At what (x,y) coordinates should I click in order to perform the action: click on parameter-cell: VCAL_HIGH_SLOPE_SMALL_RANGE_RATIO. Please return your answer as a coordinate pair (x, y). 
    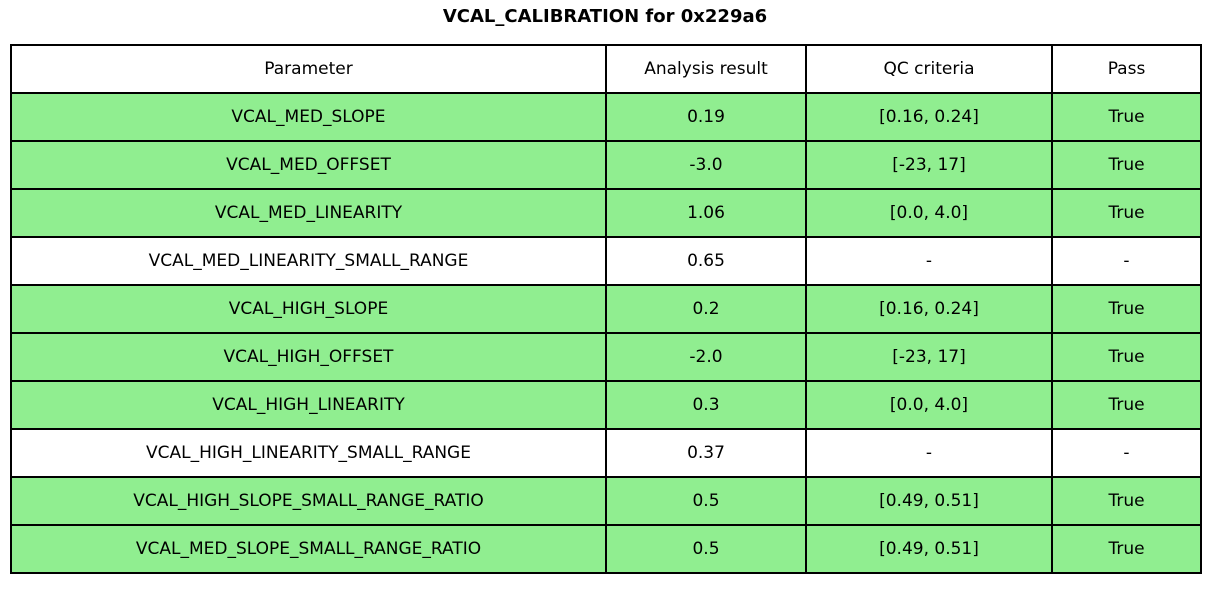
    Looking at the image, I should click on (308, 501).